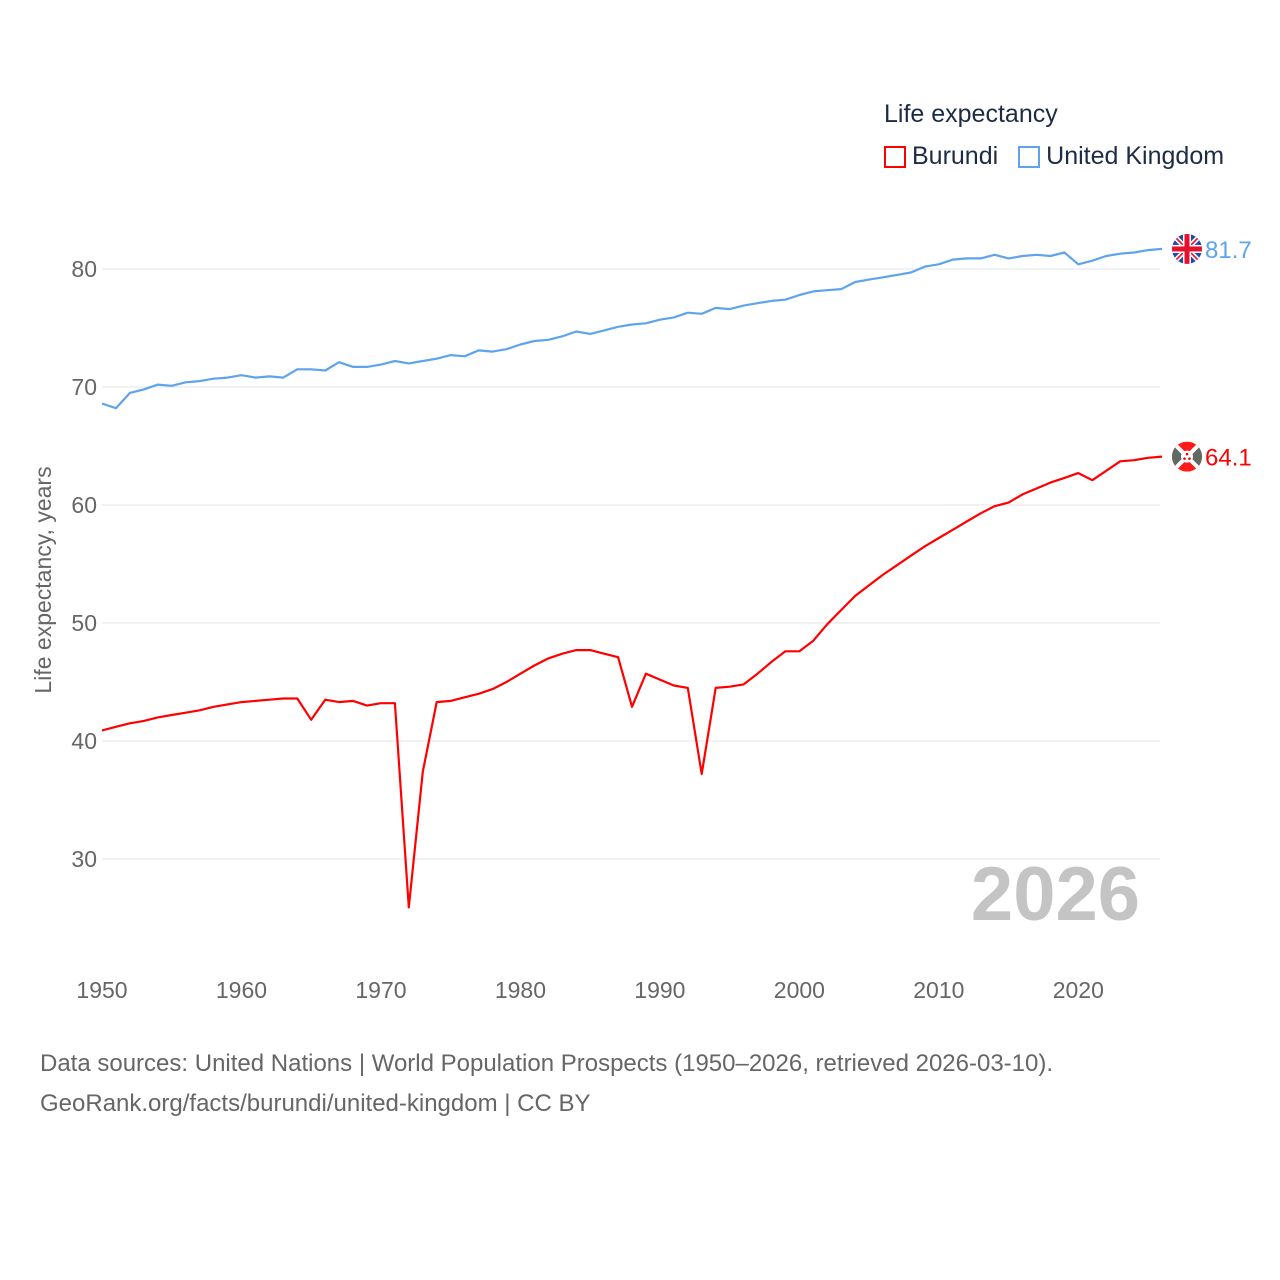 Image resolution: width=1280 pixels, height=1280 pixels. What do you see at coordinates (84, 859) in the screenshot?
I see `y-tick-label: 30` at bounding box center [84, 859].